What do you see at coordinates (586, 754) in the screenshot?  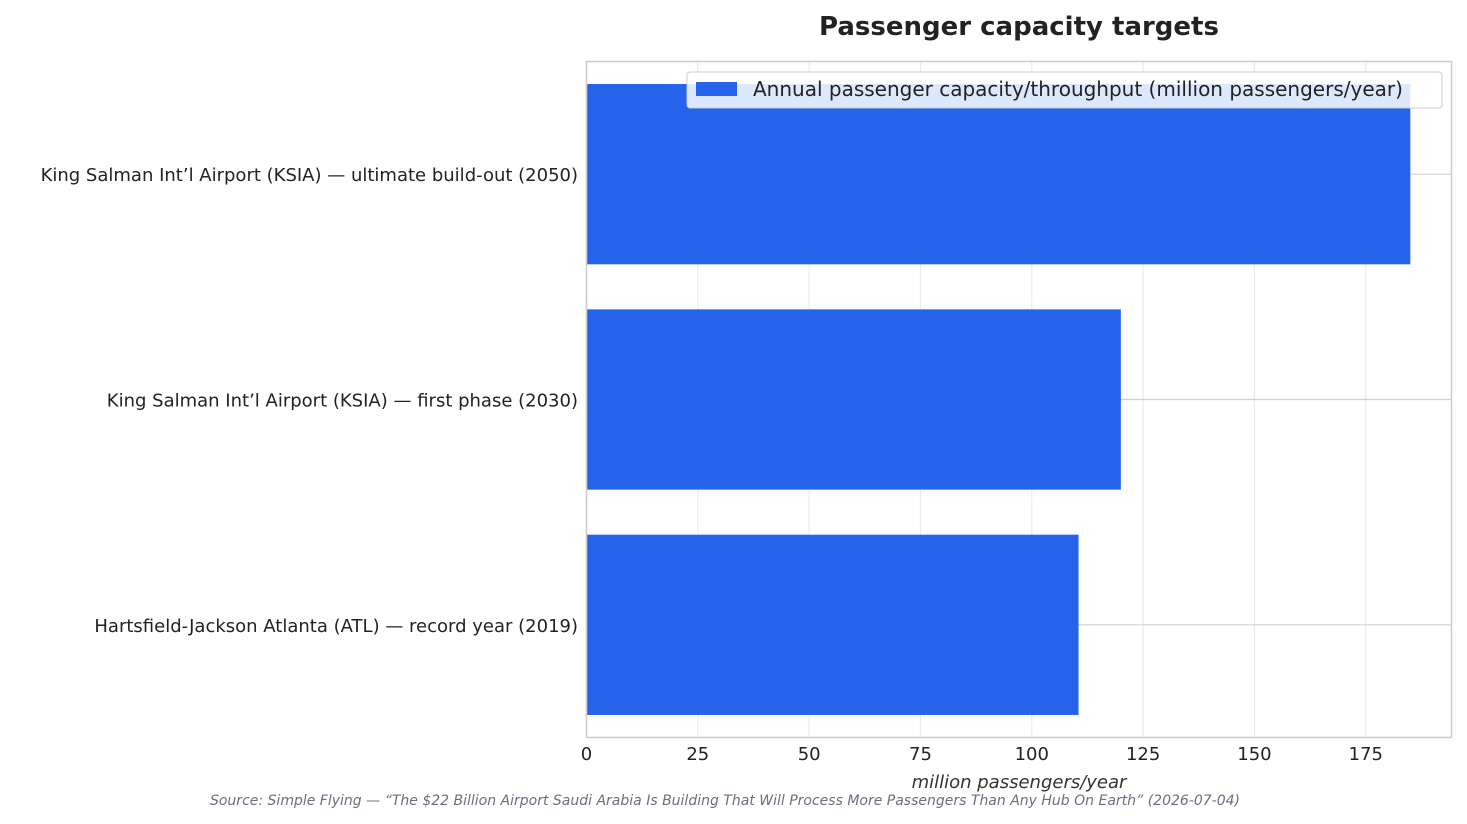 I see `x-tick-label: 0` at bounding box center [586, 754].